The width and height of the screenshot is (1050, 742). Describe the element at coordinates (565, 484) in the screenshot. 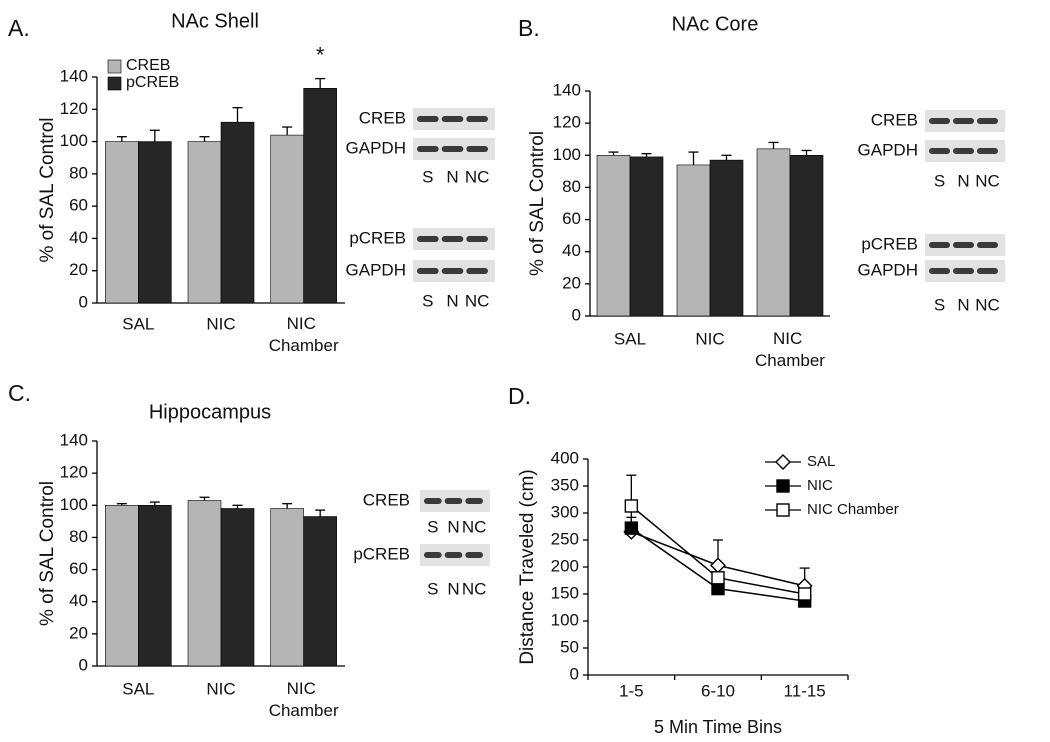

I see `y-tick-label: 350` at that location.